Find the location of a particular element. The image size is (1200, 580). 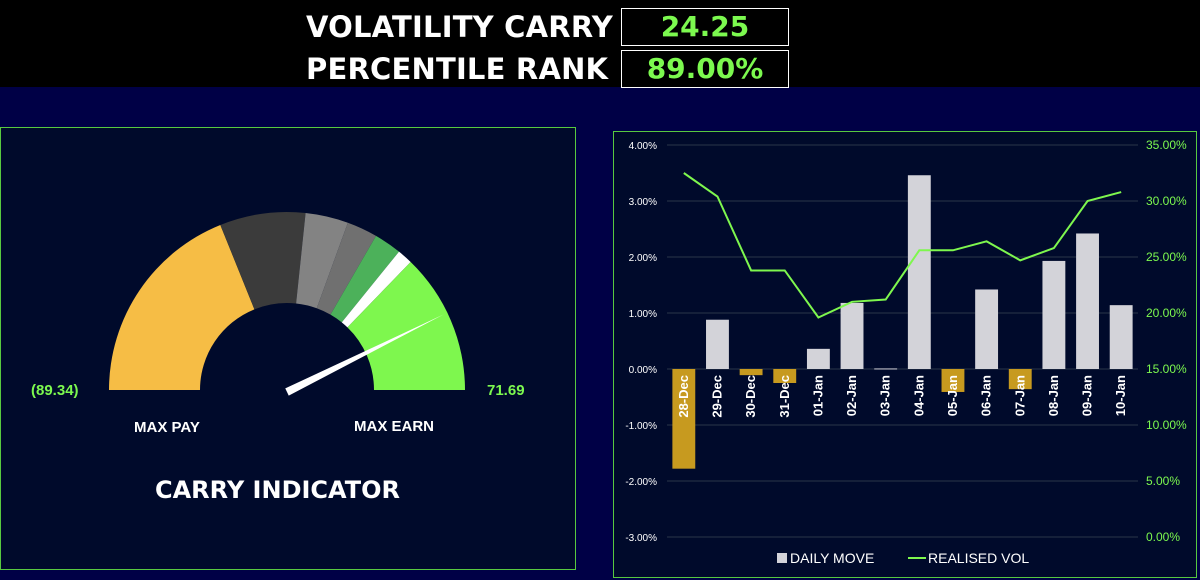

y-right-tick-label: 0.00% is located at coordinates (1163, 537).